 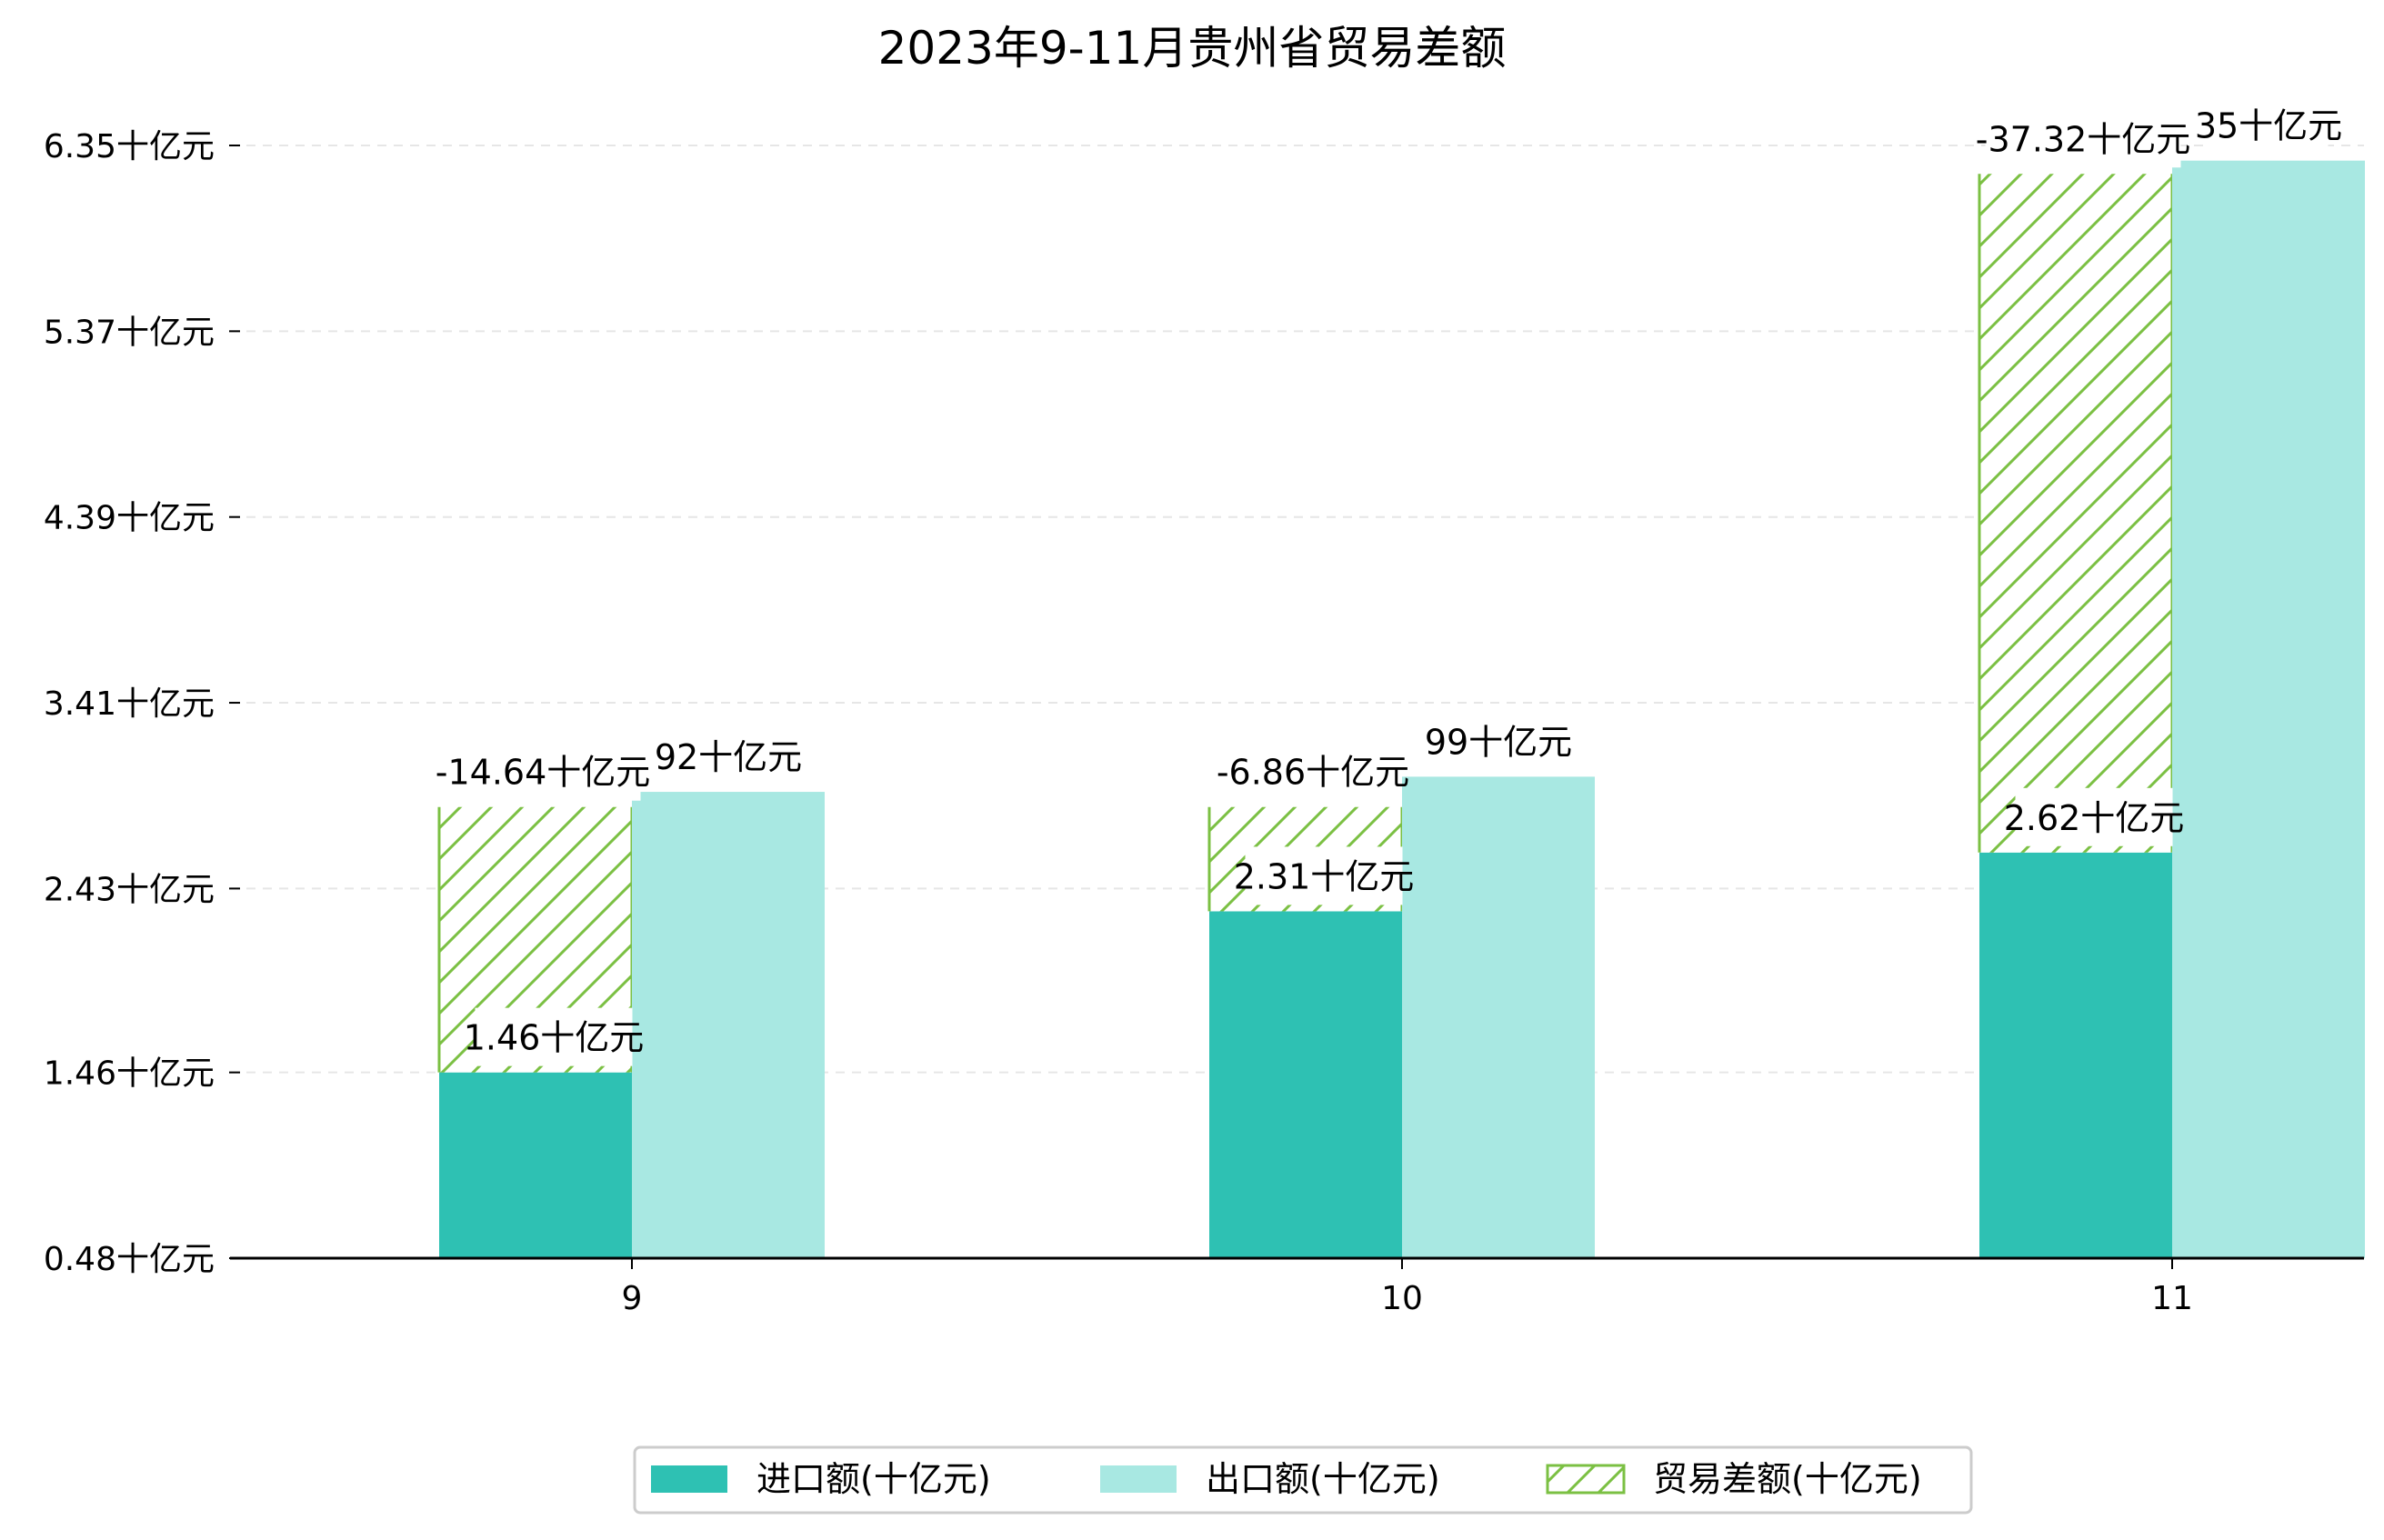 What do you see at coordinates (873, 1479) in the screenshot?
I see `legend-label: 进口额(十亿元)` at bounding box center [873, 1479].